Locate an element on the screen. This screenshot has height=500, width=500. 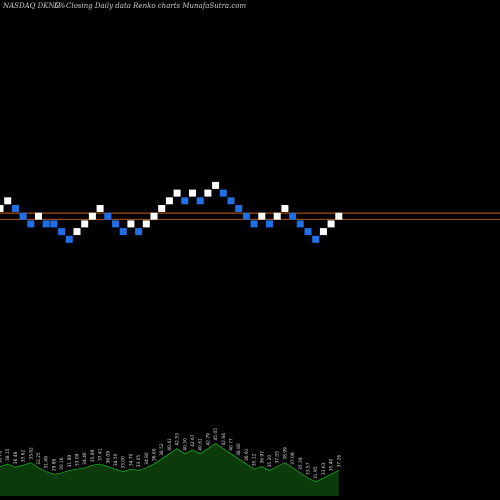
volume-label: 42.53 is located at coordinates (178, 439).